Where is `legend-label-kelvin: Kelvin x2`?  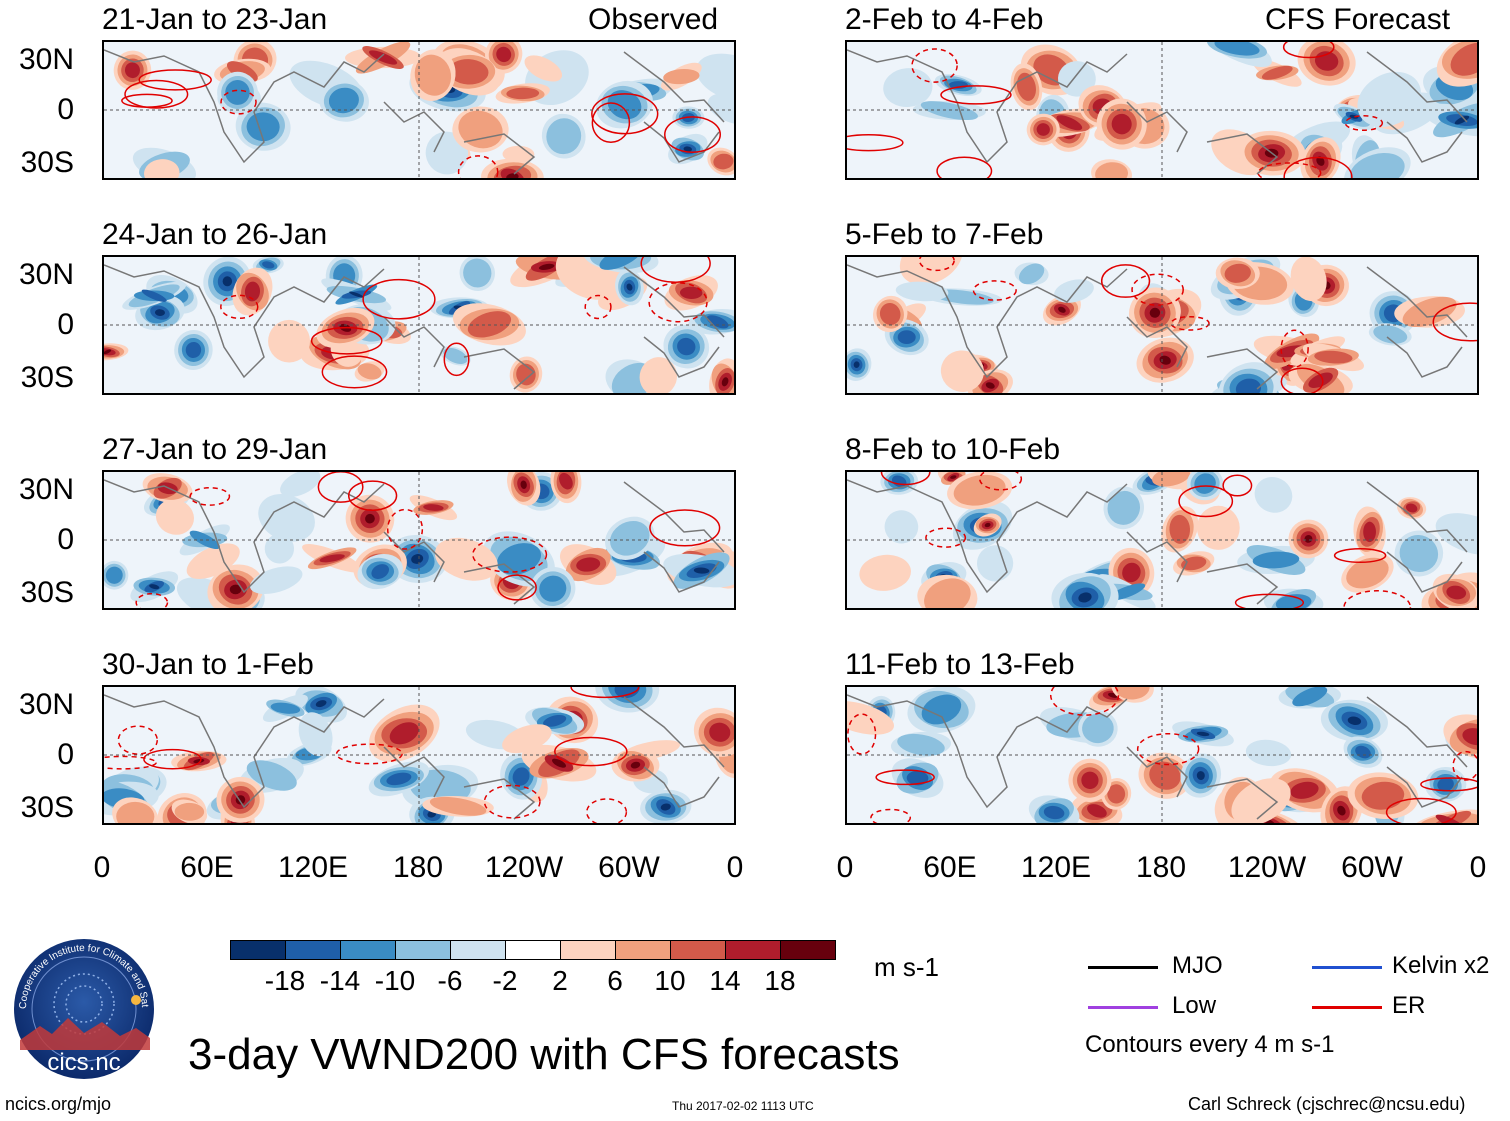
legend-label-kelvin: Kelvin x2 is located at coordinates (1441, 965).